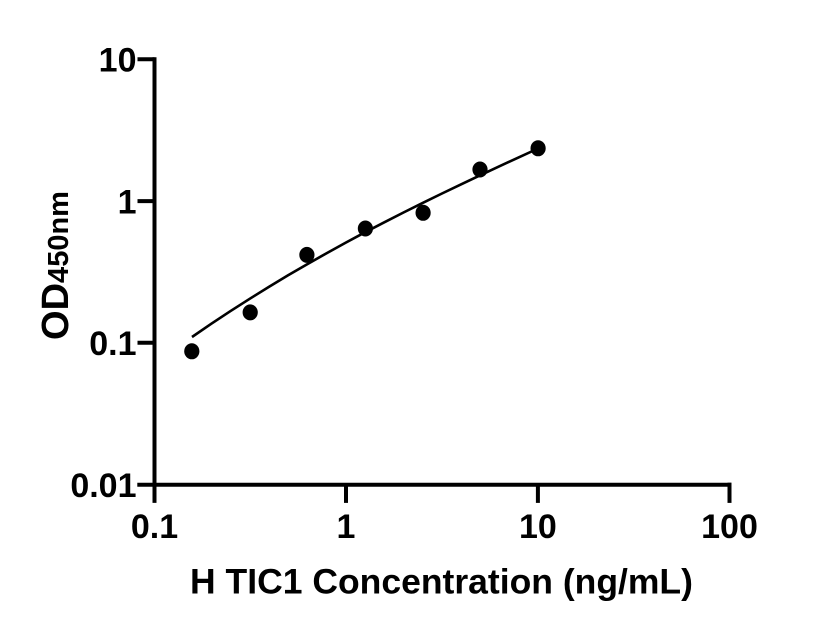 This screenshot has height=640, width=816. I want to click on svg-text: H TIC1 Concentration (ng/mL), so click(441, 581).